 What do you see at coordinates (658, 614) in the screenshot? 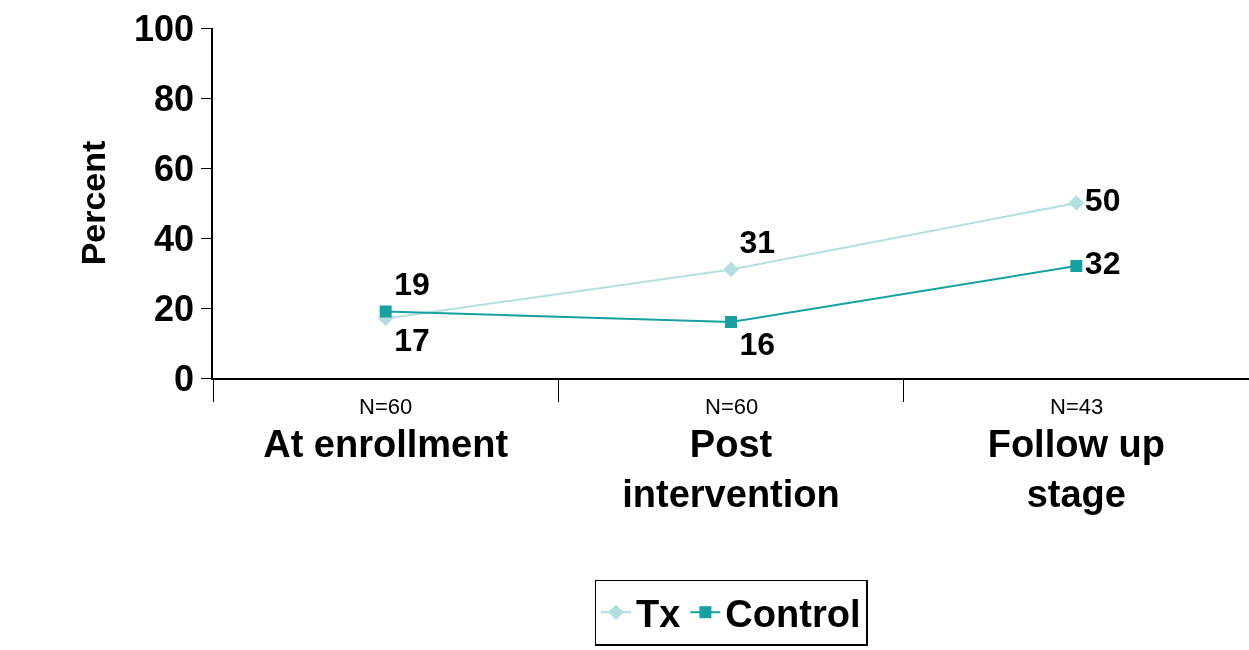
I see `legend-label: Tx` at bounding box center [658, 614].